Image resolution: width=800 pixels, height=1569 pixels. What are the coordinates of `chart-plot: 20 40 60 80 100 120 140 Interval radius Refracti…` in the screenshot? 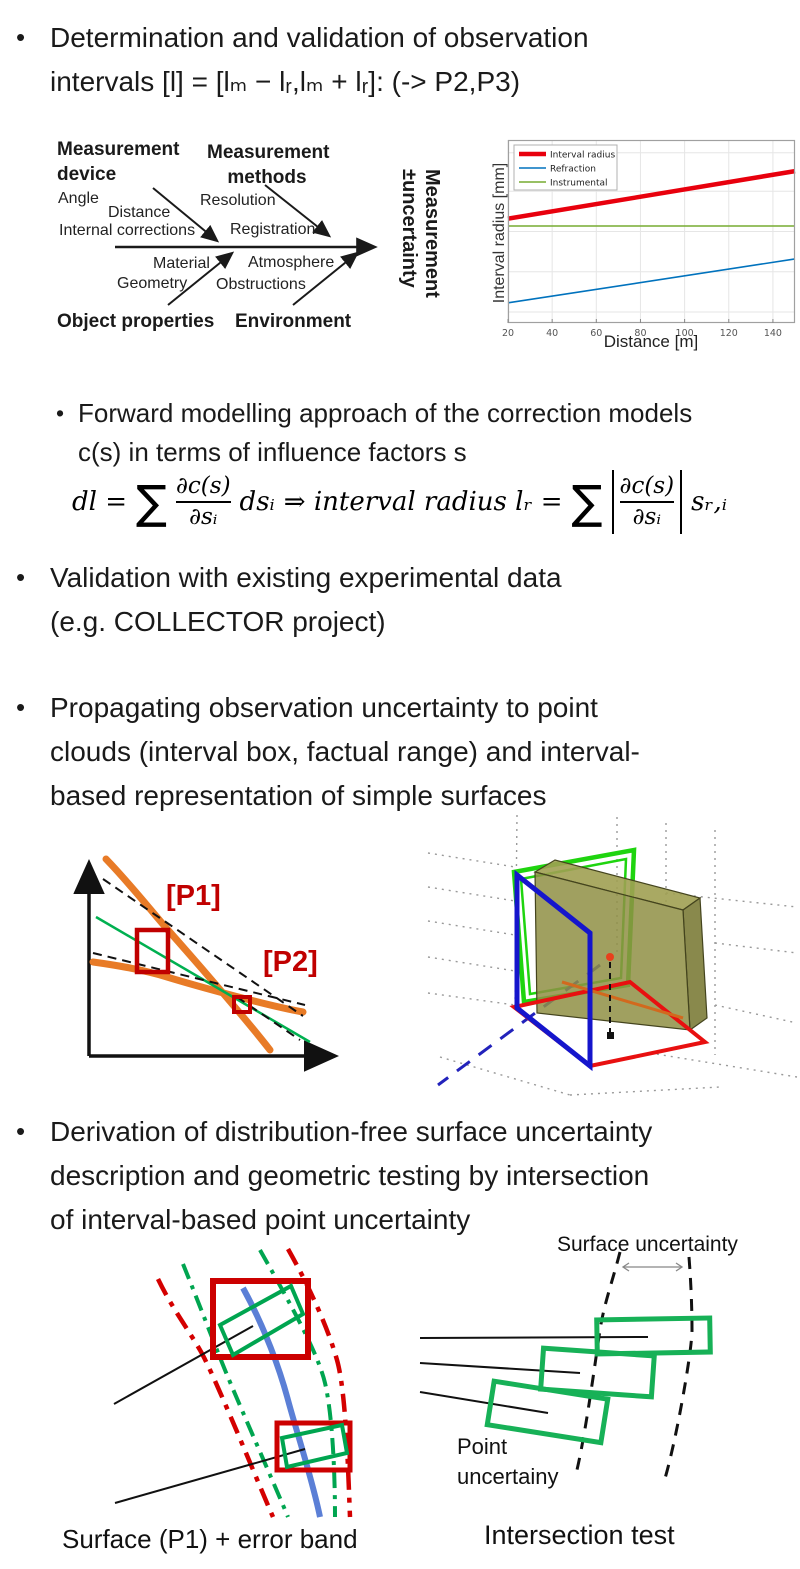 It's located at (649, 239).